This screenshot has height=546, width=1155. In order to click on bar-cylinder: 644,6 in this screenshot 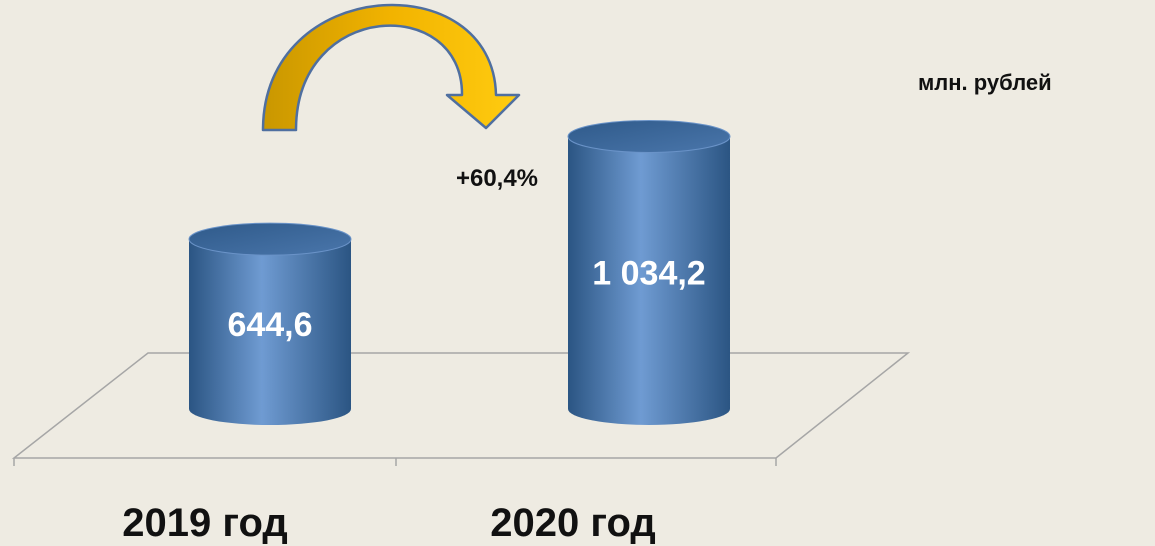, I will do `click(270, 323)`.